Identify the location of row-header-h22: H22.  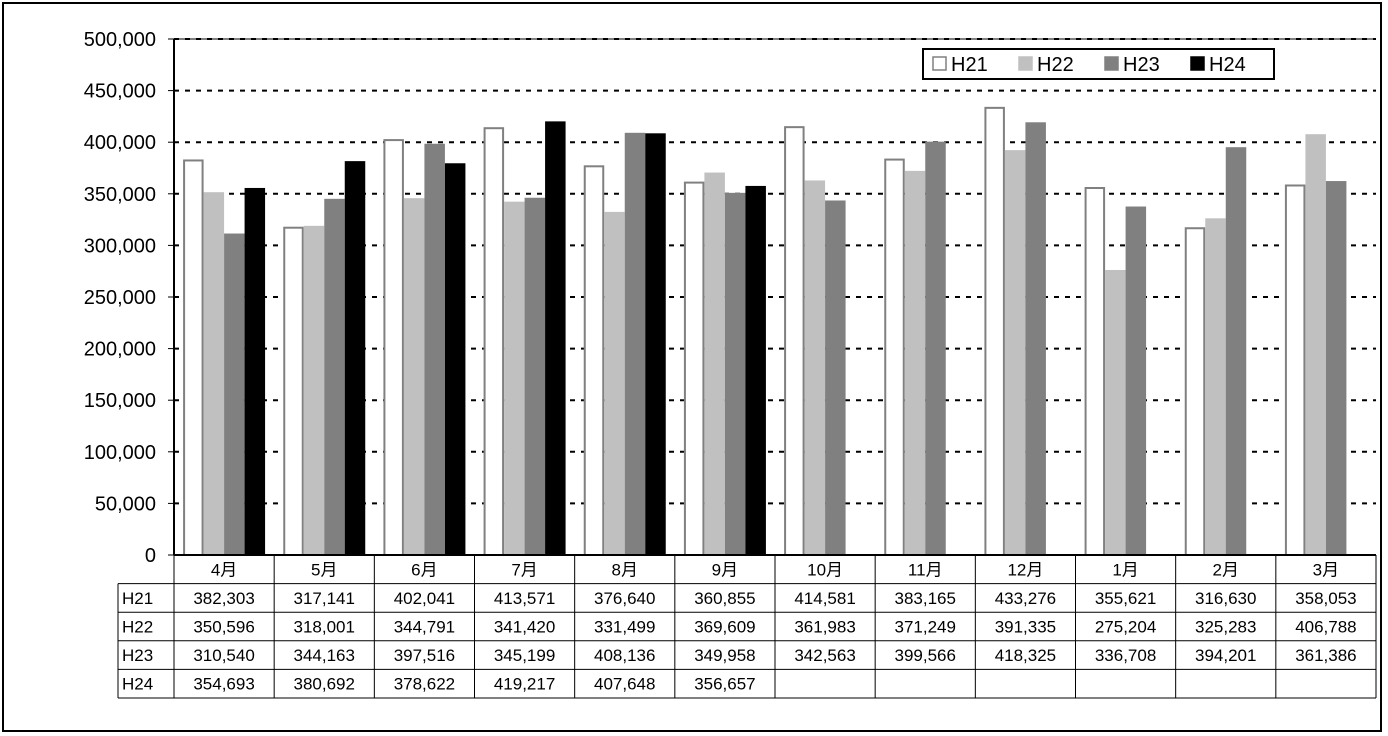
(137, 627).